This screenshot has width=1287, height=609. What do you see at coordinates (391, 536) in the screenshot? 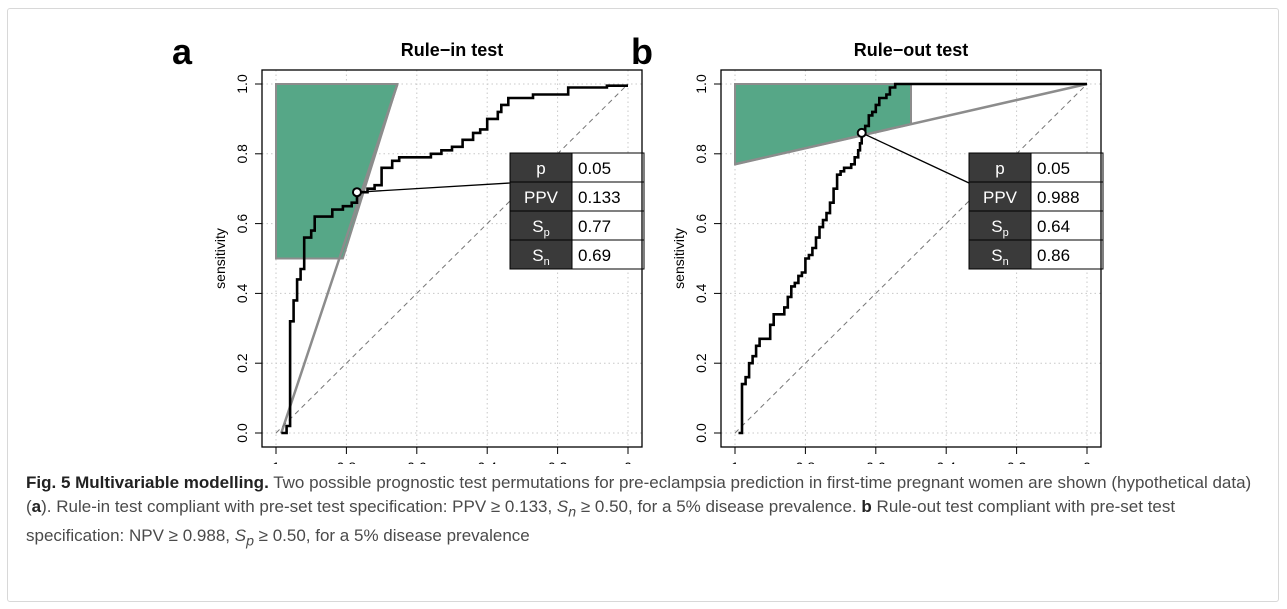
I see `caption-text-5: ≥ 0.50, for a 5% disease prevalence` at bounding box center [391, 536].